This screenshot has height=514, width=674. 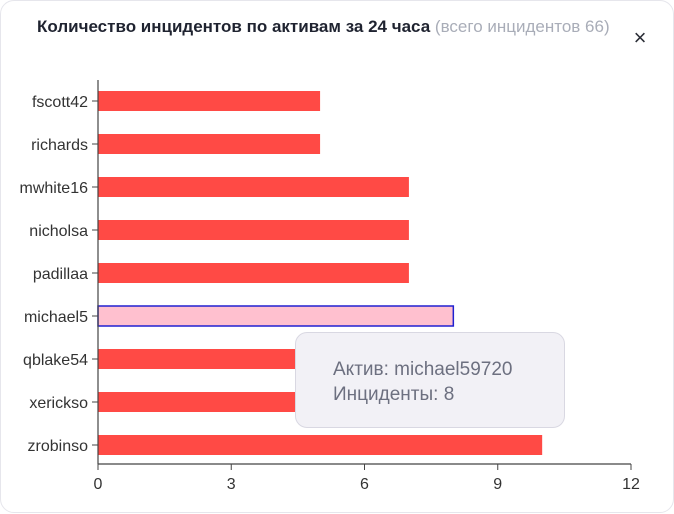 I want to click on y-tick-label: nicholsa, so click(x=58, y=231).